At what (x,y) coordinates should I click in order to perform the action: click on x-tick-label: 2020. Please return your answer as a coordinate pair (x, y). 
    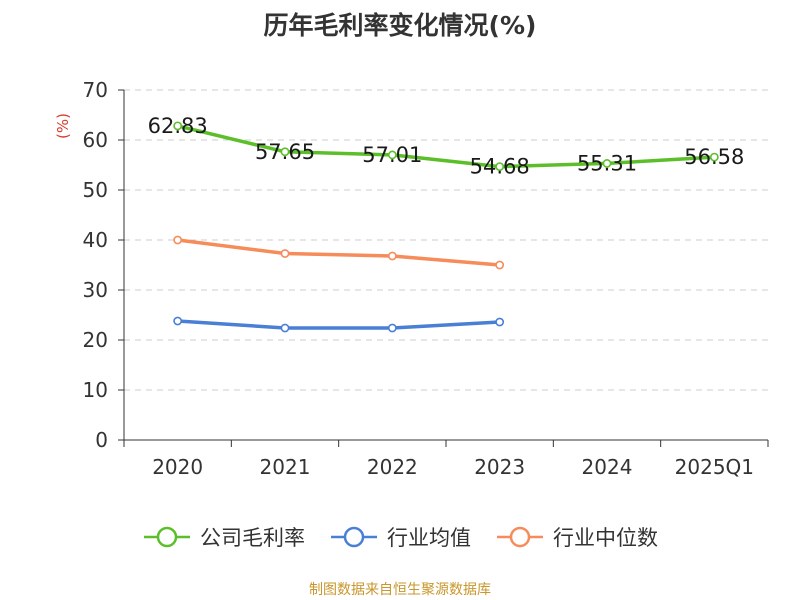
    Looking at the image, I should click on (177, 467).